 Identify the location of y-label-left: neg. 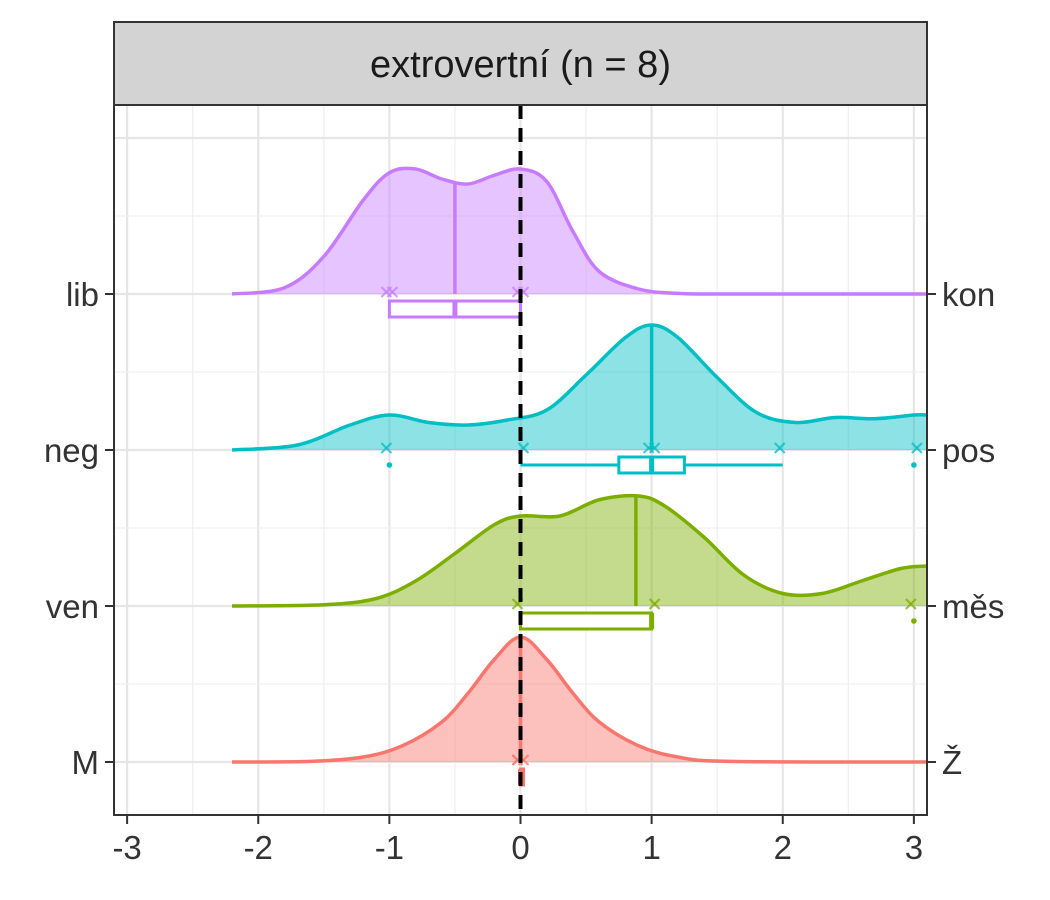
(71, 450).